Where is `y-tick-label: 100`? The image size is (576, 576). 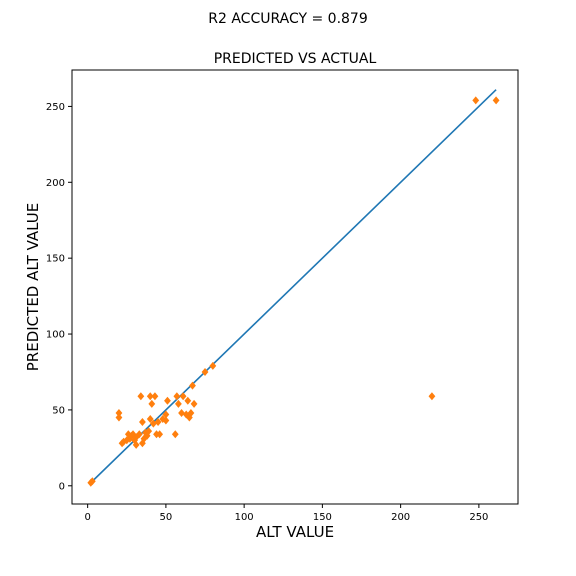
y-tick-label: 100 is located at coordinates (55, 335).